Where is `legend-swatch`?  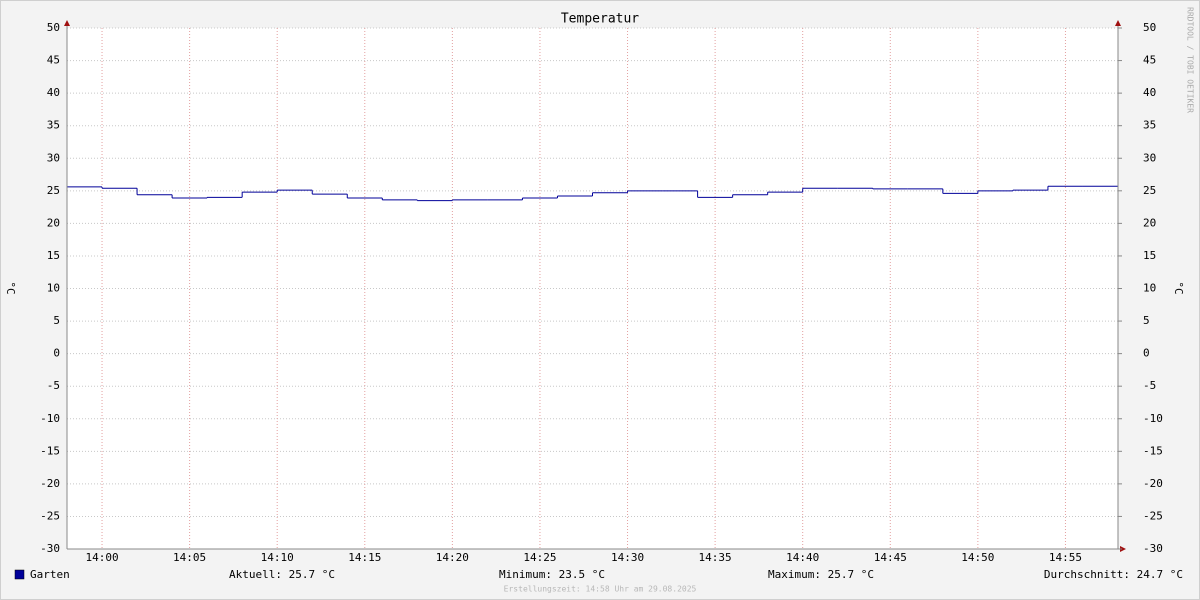
legend-swatch is located at coordinates (19, 574).